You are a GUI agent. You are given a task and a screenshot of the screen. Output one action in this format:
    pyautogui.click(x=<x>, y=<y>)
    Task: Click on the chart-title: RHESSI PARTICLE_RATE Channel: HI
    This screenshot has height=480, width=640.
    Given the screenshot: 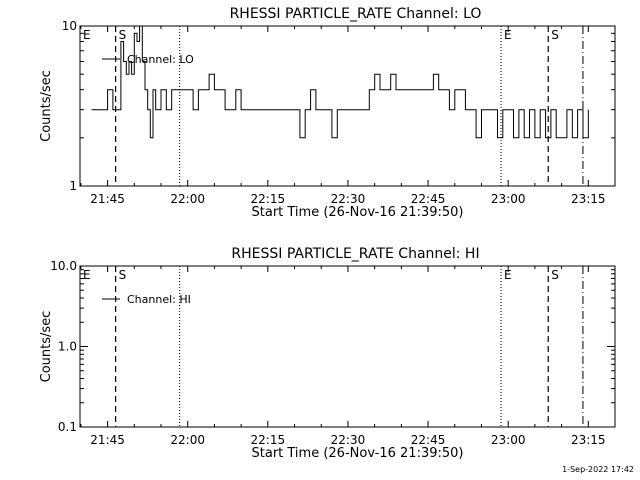 What is the action you would take?
    pyautogui.click(x=355, y=254)
    